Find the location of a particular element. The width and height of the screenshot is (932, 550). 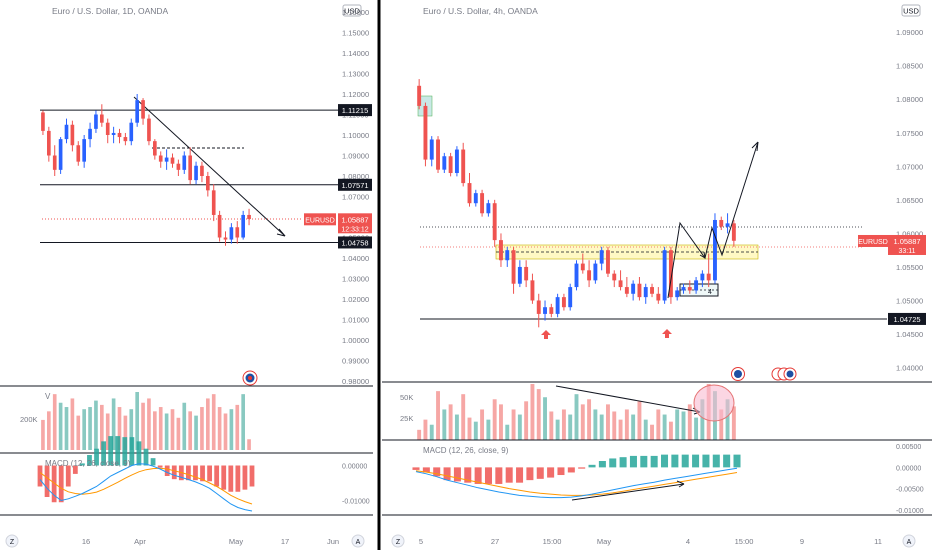

right-currency-button: USD is located at coordinates (911, 10).